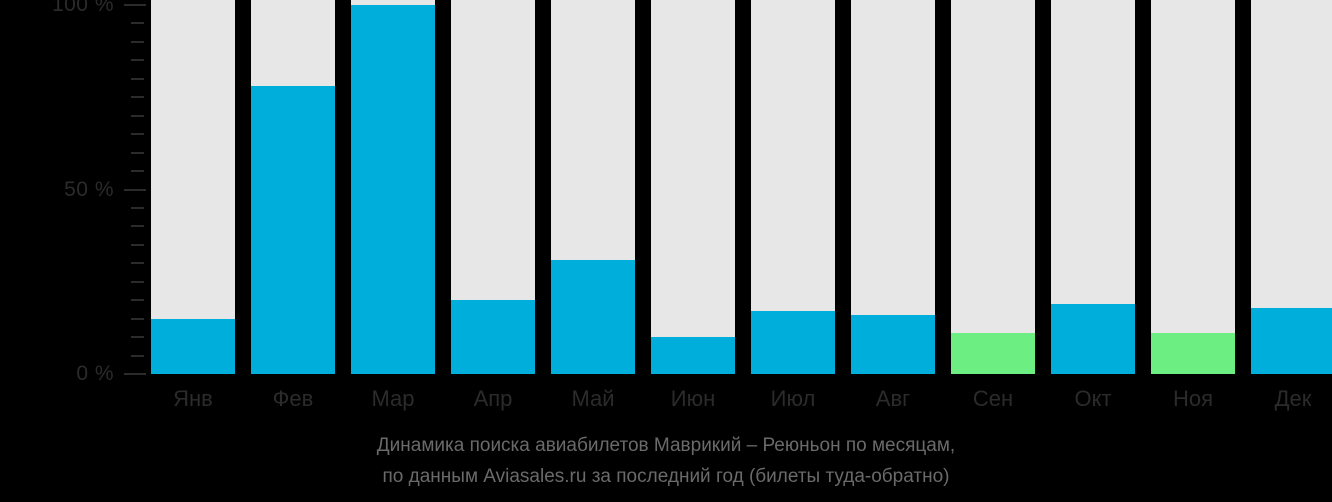  Describe the element at coordinates (89, 189) in the screenshot. I see `y-axis-label: 50 %` at that location.